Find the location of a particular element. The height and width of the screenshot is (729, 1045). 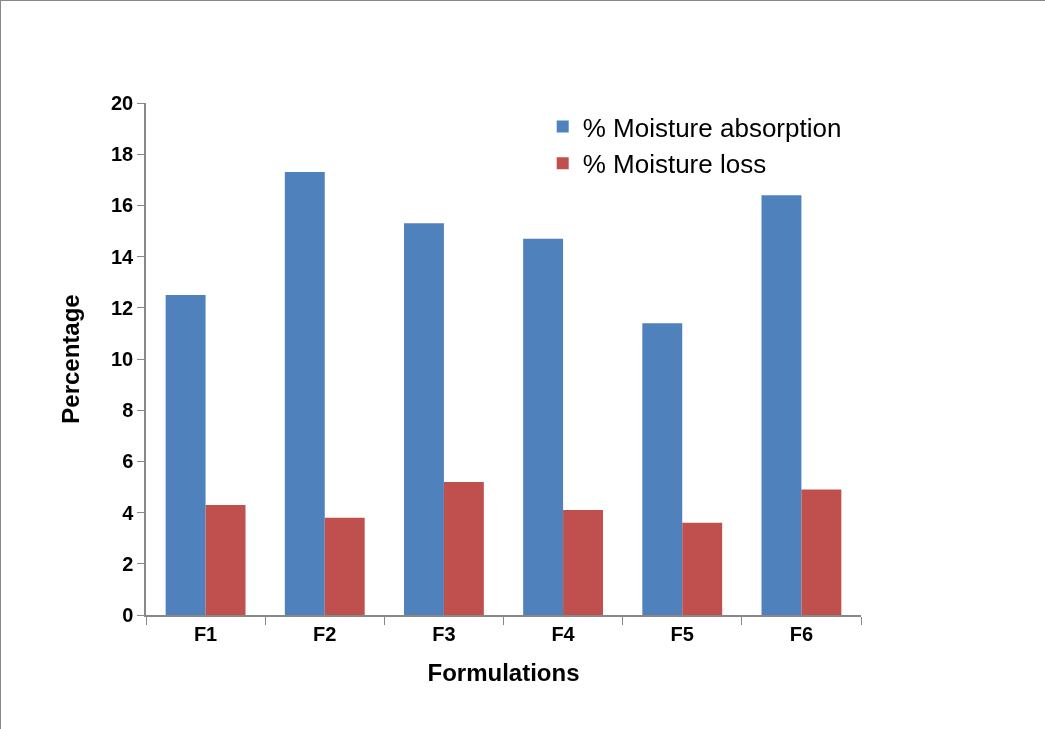

x-tick-label: F4 is located at coordinates (563, 633).